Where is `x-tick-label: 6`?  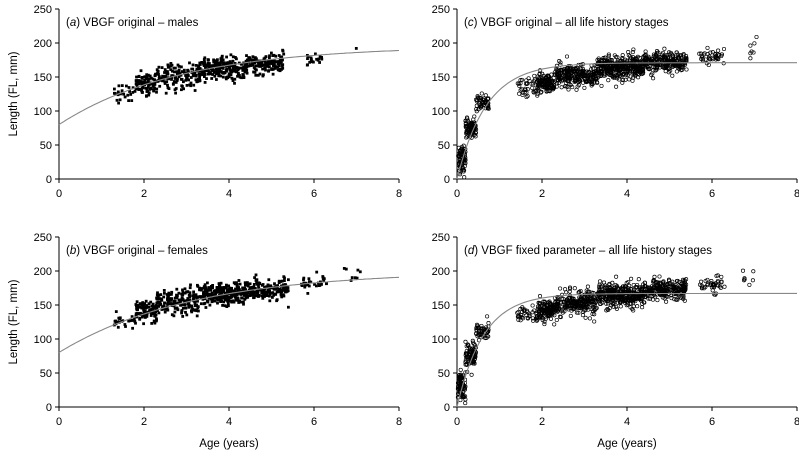 x-tick-label: 6 is located at coordinates (314, 194).